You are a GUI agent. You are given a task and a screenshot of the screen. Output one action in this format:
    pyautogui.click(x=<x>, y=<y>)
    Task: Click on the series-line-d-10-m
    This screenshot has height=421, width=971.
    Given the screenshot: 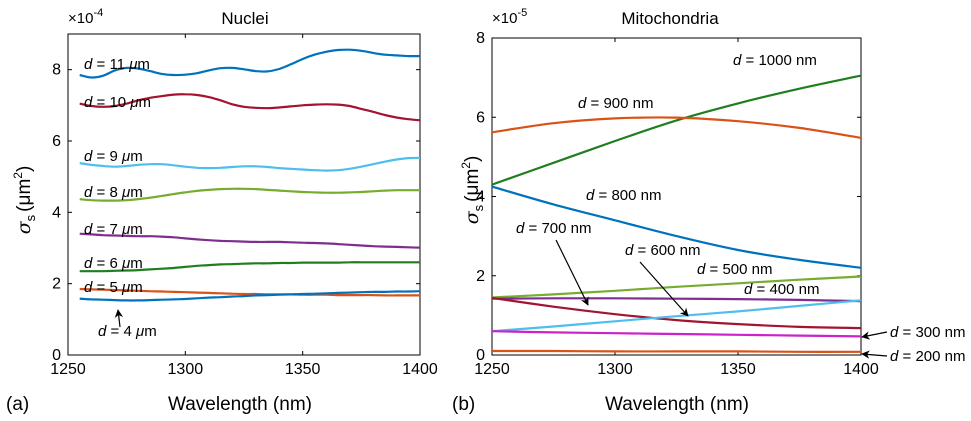 What is the action you would take?
    pyautogui.click(x=250, y=107)
    